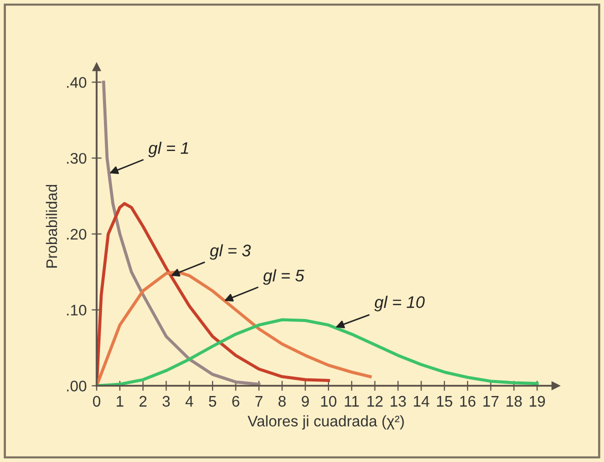 This screenshot has height=462, width=604. What do you see at coordinates (236, 401) in the screenshot?
I see `x-tick-label: 6` at bounding box center [236, 401].